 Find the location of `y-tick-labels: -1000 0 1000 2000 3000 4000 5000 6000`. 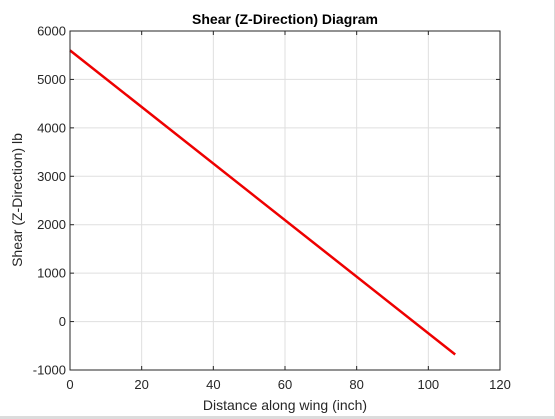

y-tick-labels: -1000 0 1000 2000 3000 4000 5000 6000 is located at coordinates (49, 201).